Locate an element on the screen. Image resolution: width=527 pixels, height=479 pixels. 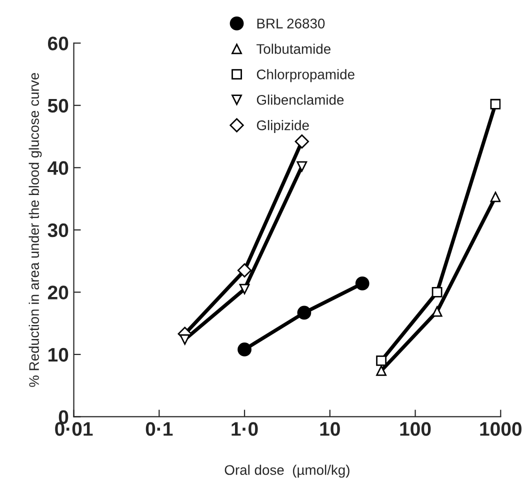
legend-label: Tolbutamide is located at coordinates (293, 49).